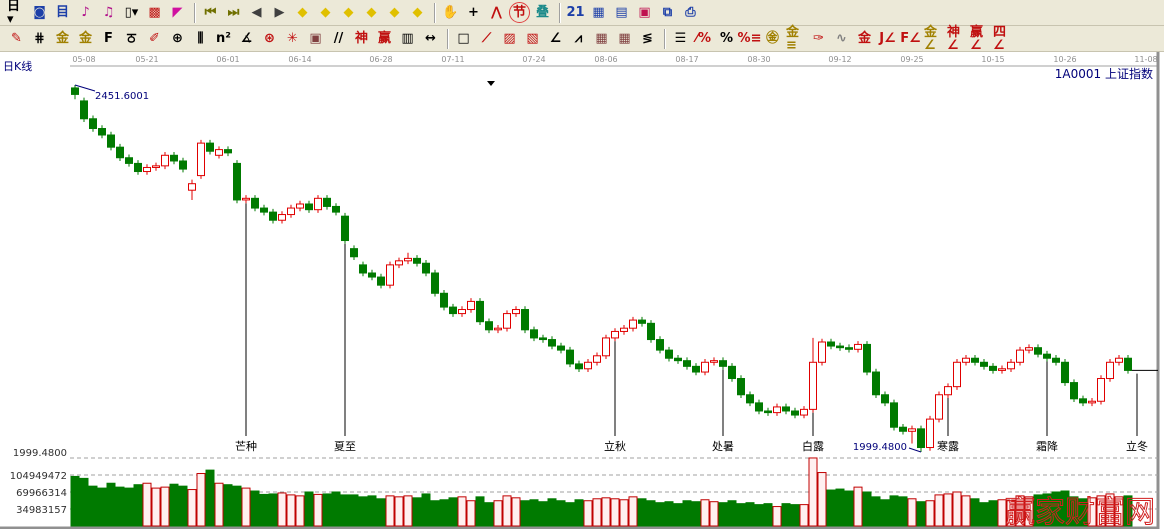 The height and width of the screenshot is (529, 1164). What do you see at coordinates (279, 12) in the screenshot?
I see `next-icon: ▶` at bounding box center [279, 12].